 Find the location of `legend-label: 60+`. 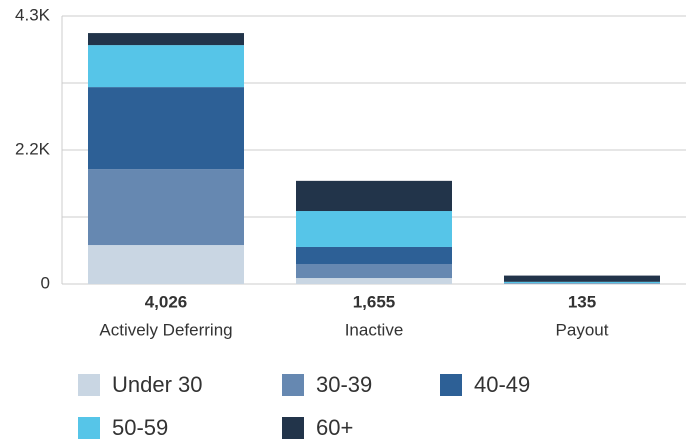

legend-label: 60+ is located at coordinates (334, 427).